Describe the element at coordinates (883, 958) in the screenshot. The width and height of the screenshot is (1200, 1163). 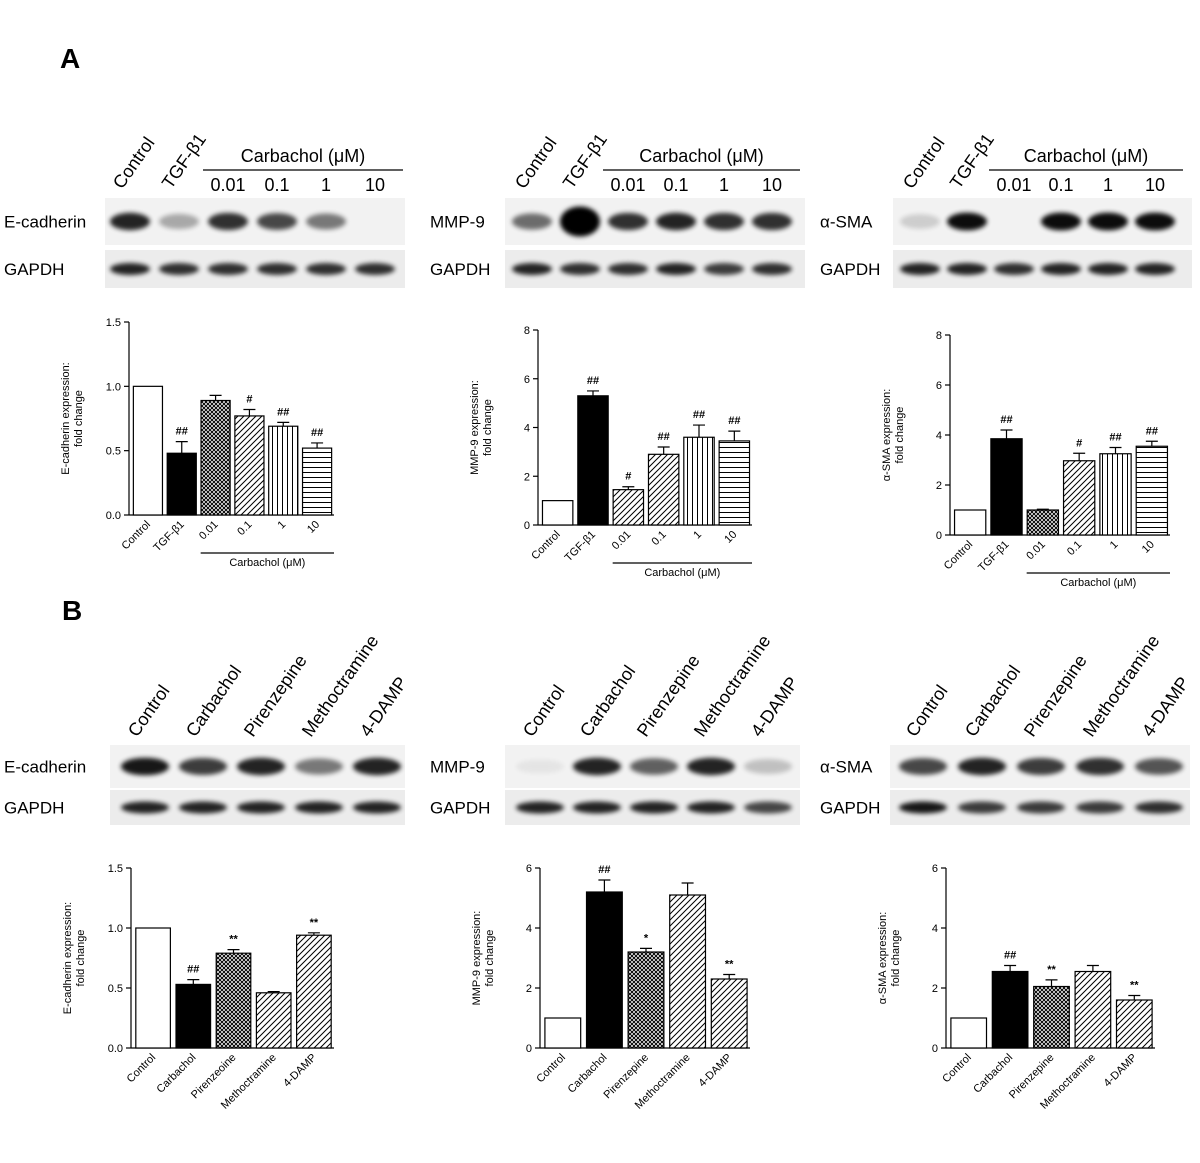
I see `y-axis-label: α-SMA expression:` at that location.